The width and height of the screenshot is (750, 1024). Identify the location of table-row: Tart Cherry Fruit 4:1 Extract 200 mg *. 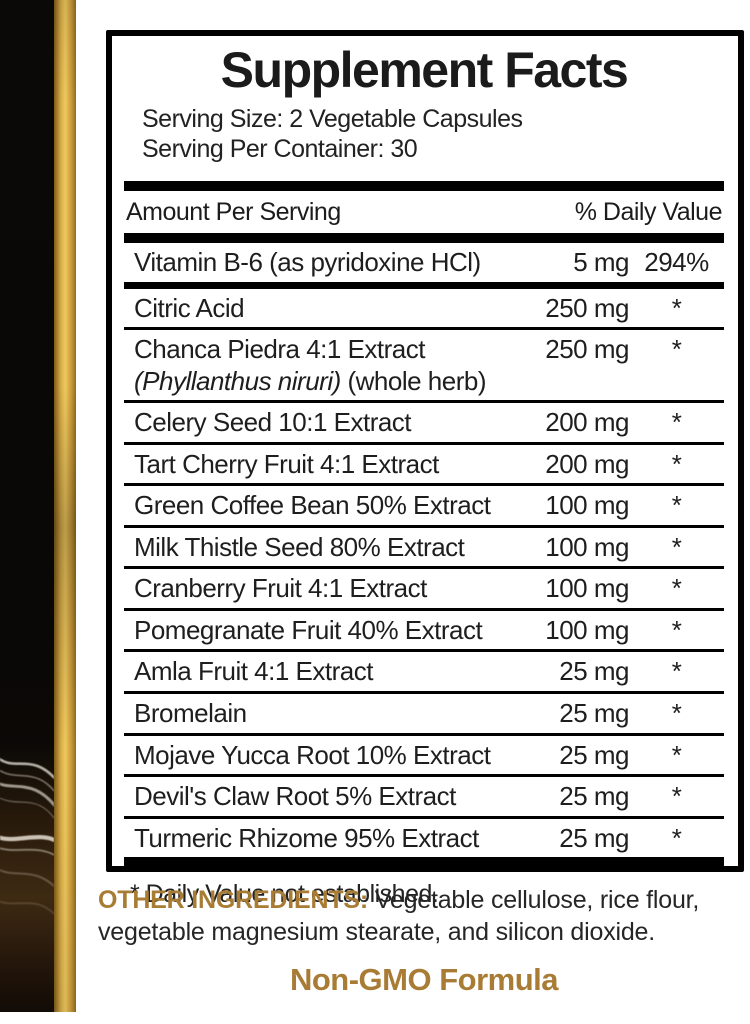
(424, 466).